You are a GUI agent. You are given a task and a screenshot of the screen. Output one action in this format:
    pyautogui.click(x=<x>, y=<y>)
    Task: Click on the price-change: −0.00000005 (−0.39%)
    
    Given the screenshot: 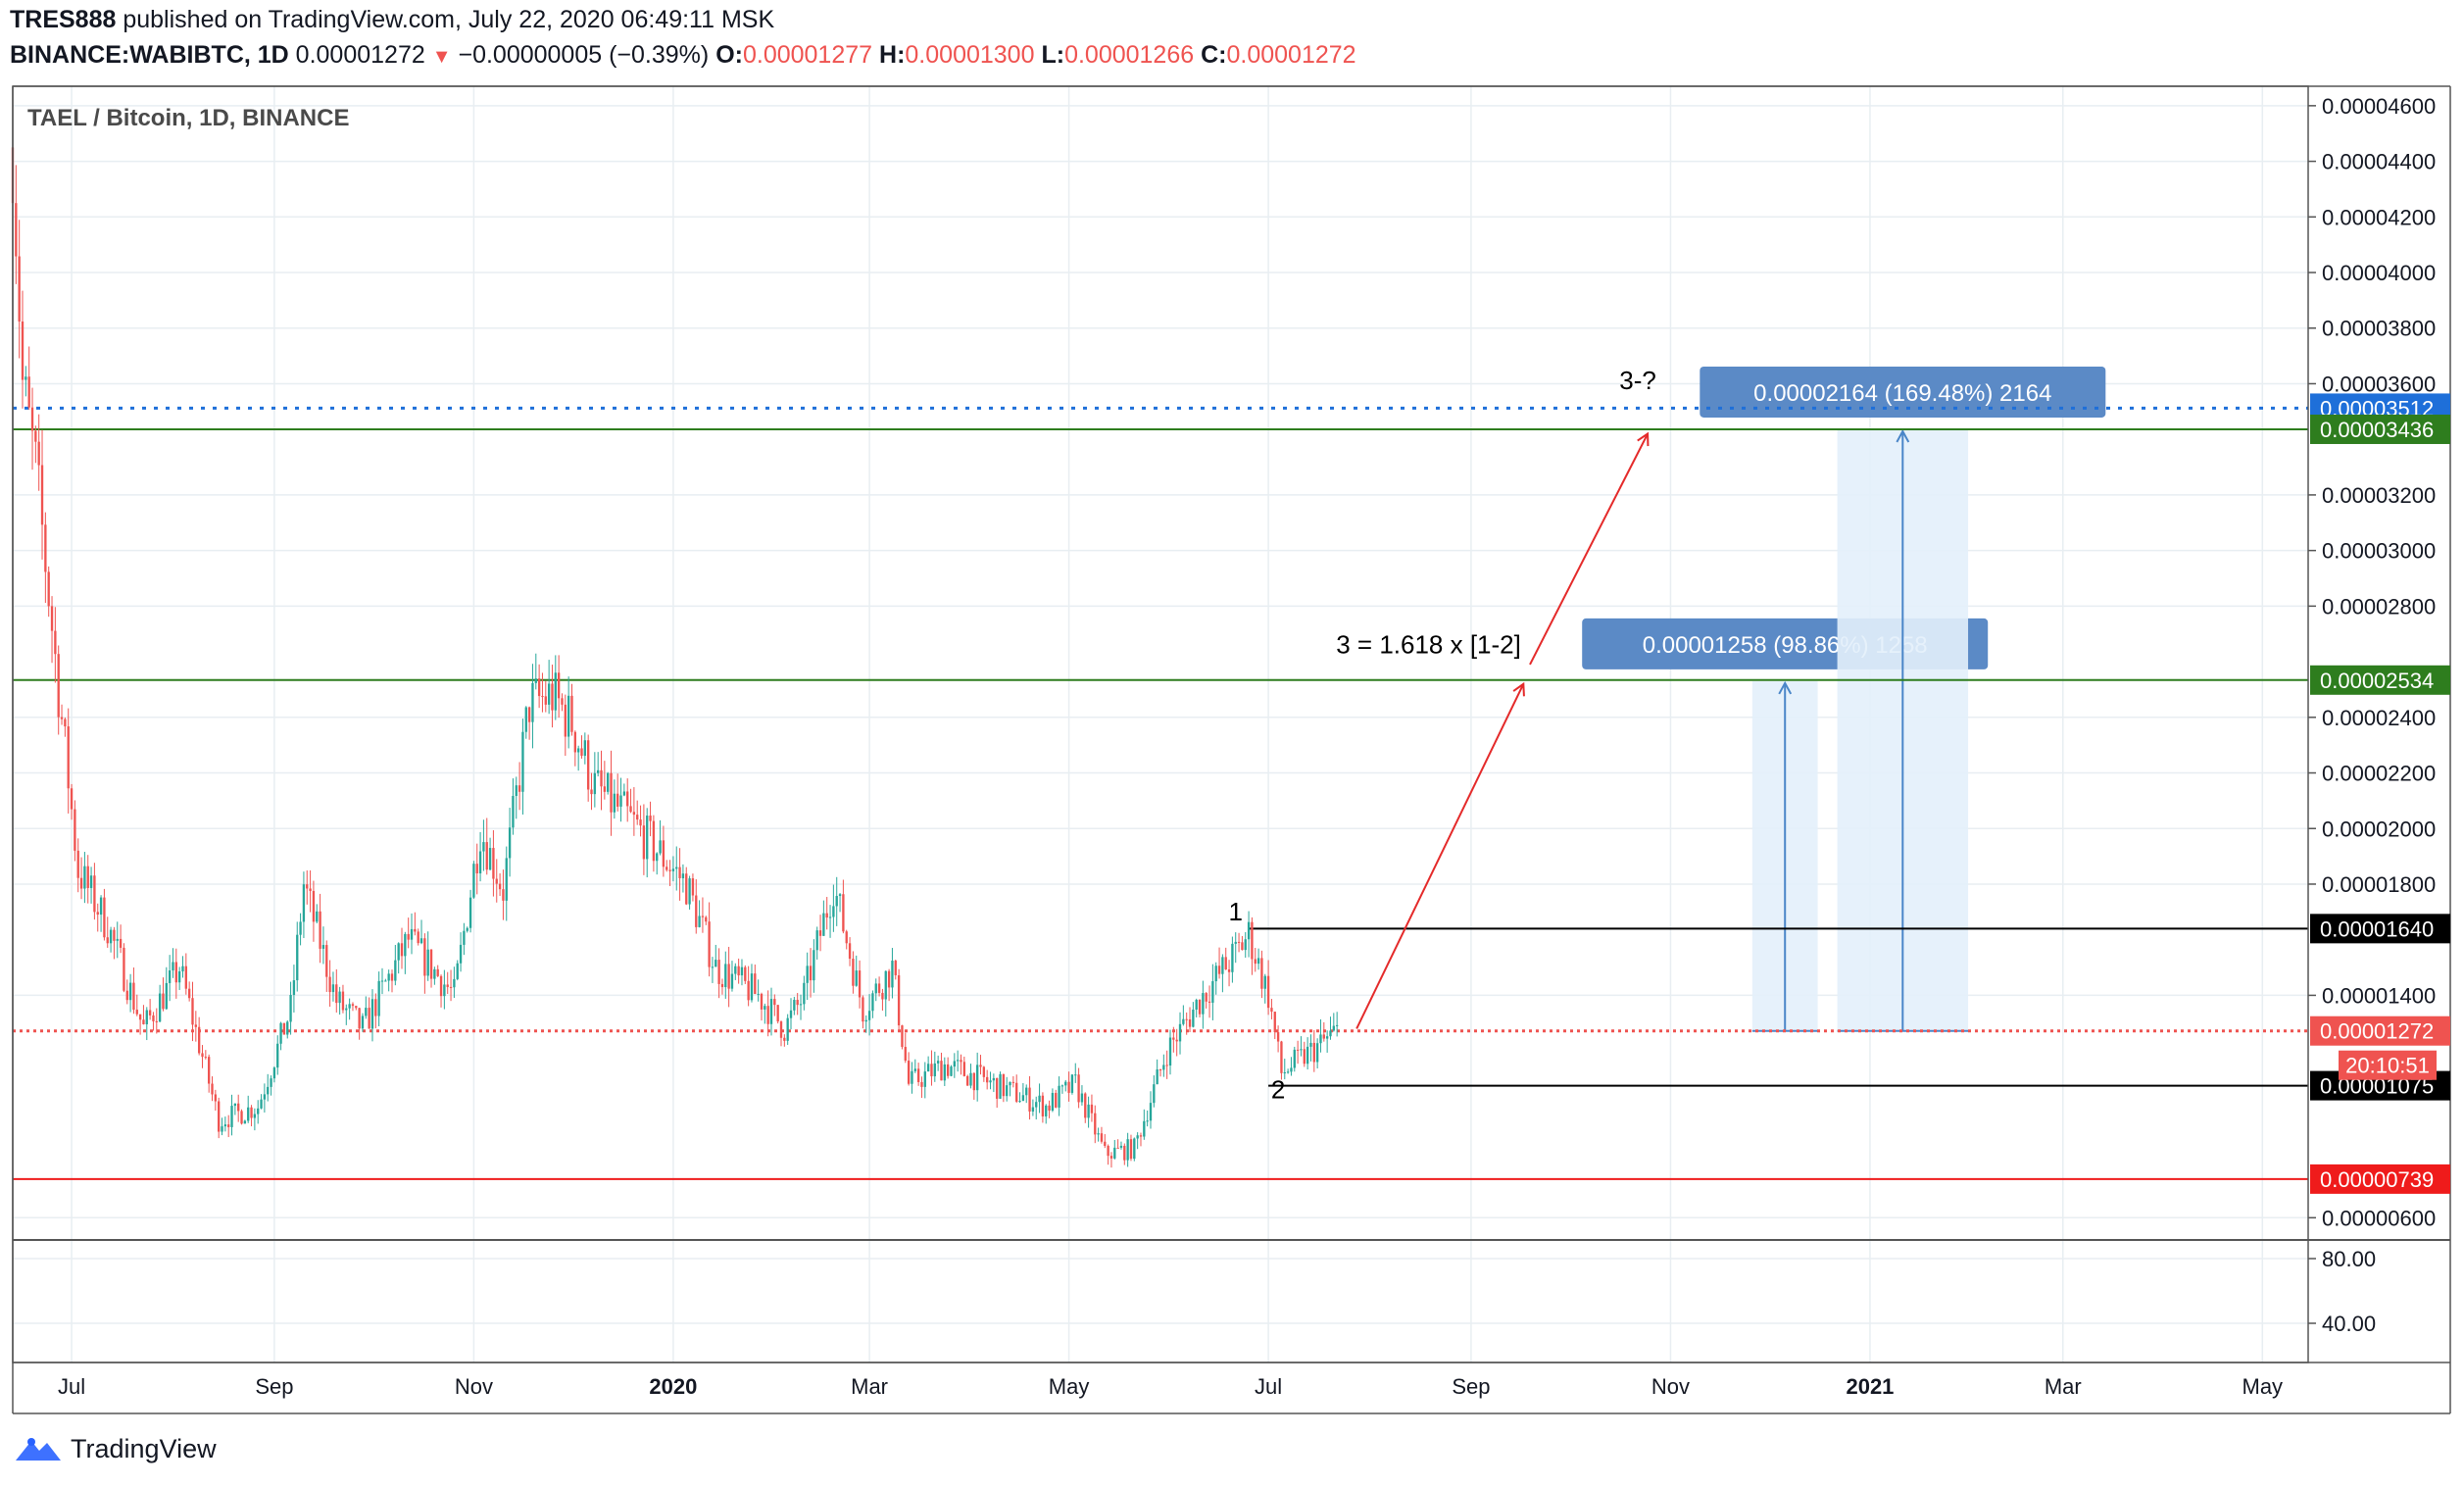 What is the action you would take?
    pyautogui.click(x=584, y=55)
    